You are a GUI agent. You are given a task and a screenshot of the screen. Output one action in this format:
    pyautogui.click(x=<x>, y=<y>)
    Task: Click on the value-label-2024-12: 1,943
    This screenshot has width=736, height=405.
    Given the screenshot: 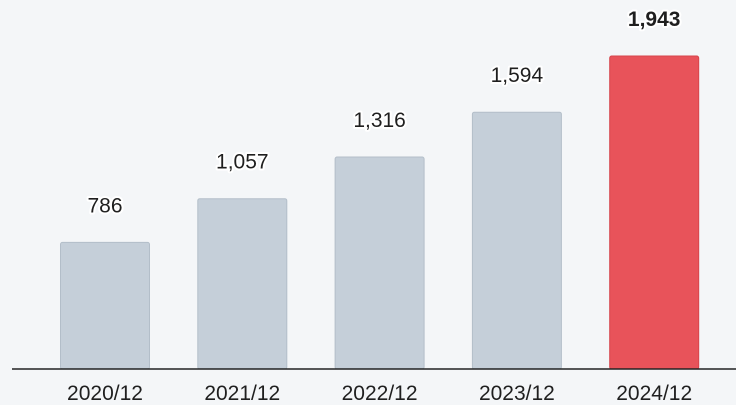 What is the action you would take?
    pyautogui.click(x=654, y=19)
    